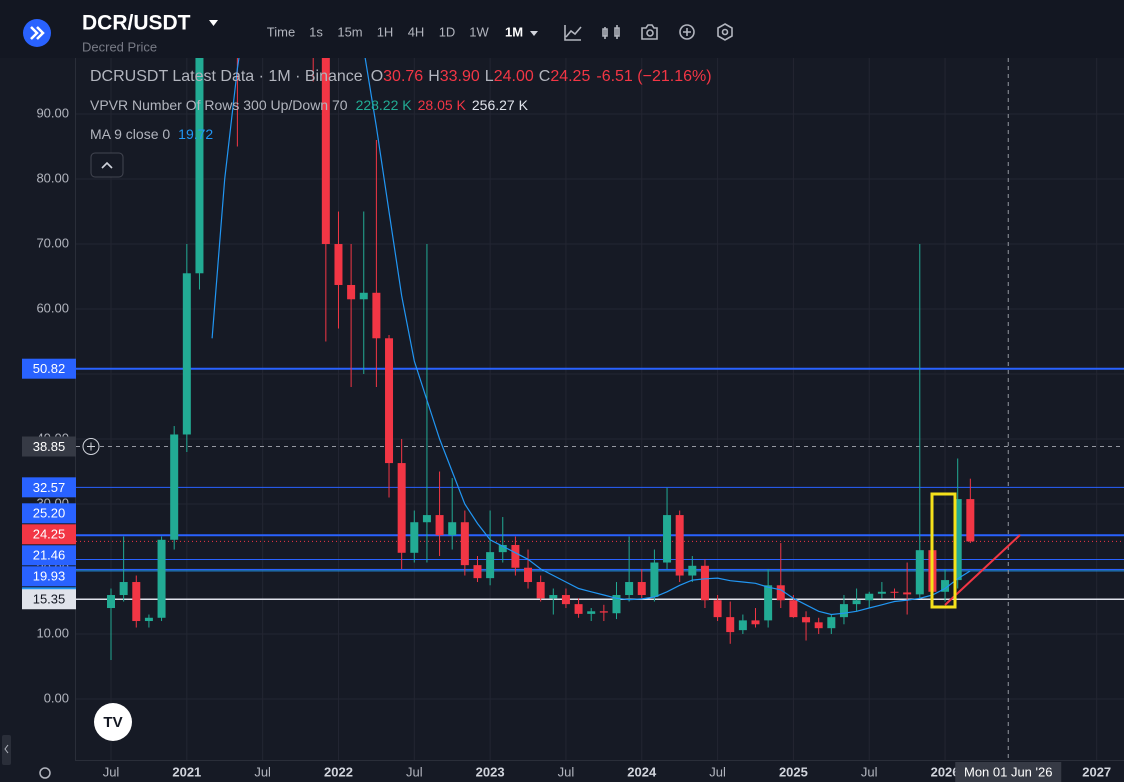 Image resolution: width=1124 pixels, height=782 pixels. What do you see at coordinates (49, 446) in the screenshot?
I see `crosshair-price-label: 38.85` at bounding box center [49, 446].